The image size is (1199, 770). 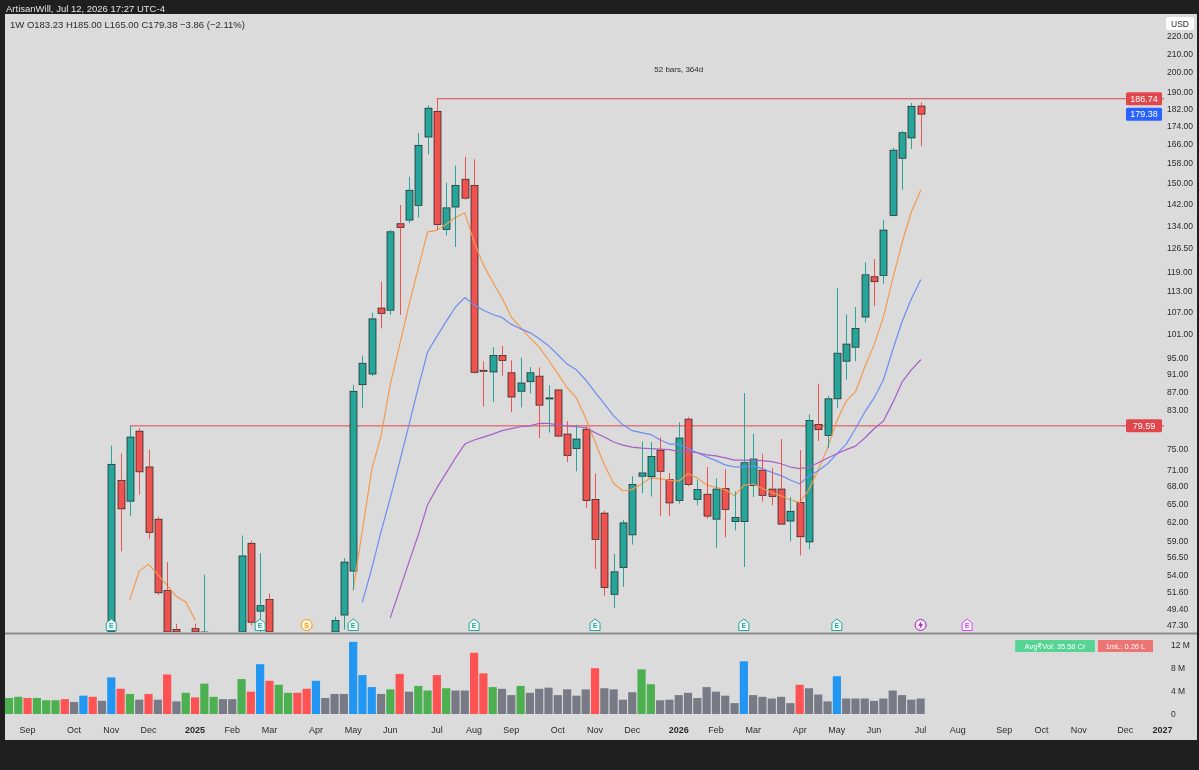 I want to click on ref-line-label: 186.74, so click(x=1144, y=98).